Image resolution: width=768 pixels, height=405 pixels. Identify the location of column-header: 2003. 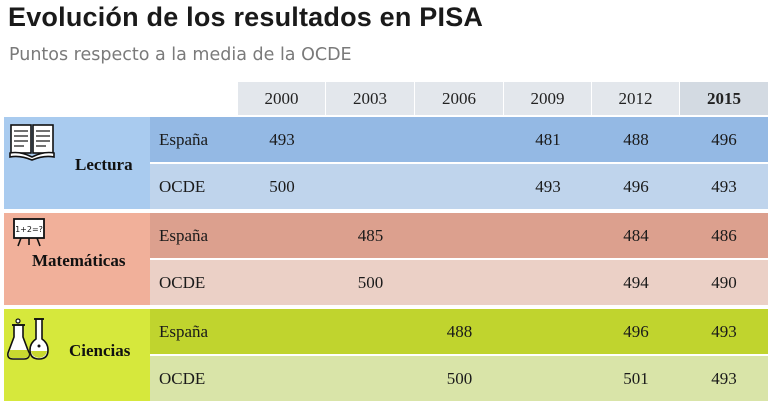
(370, 98).